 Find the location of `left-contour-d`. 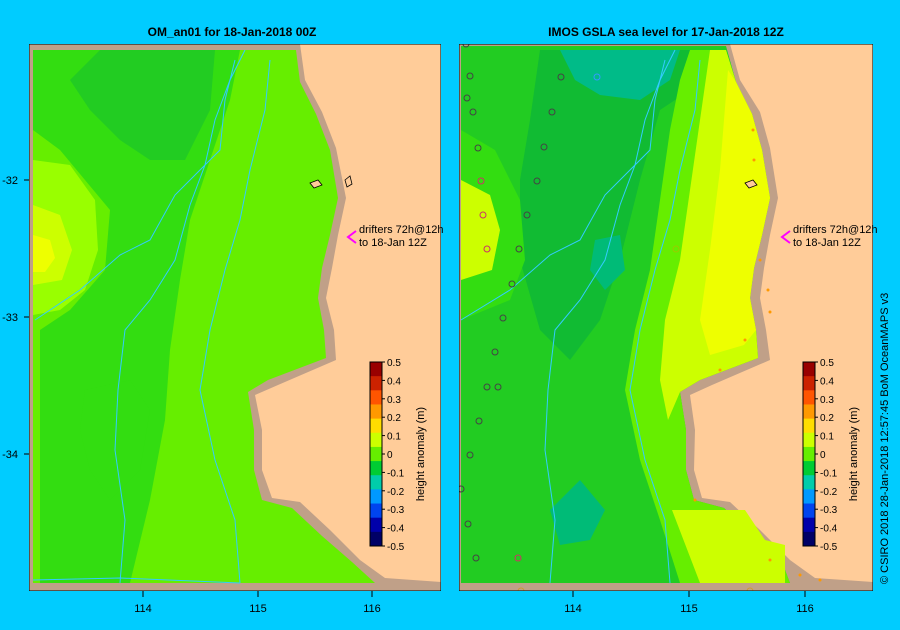

left-contour-d is located at coordinates (136, 580).